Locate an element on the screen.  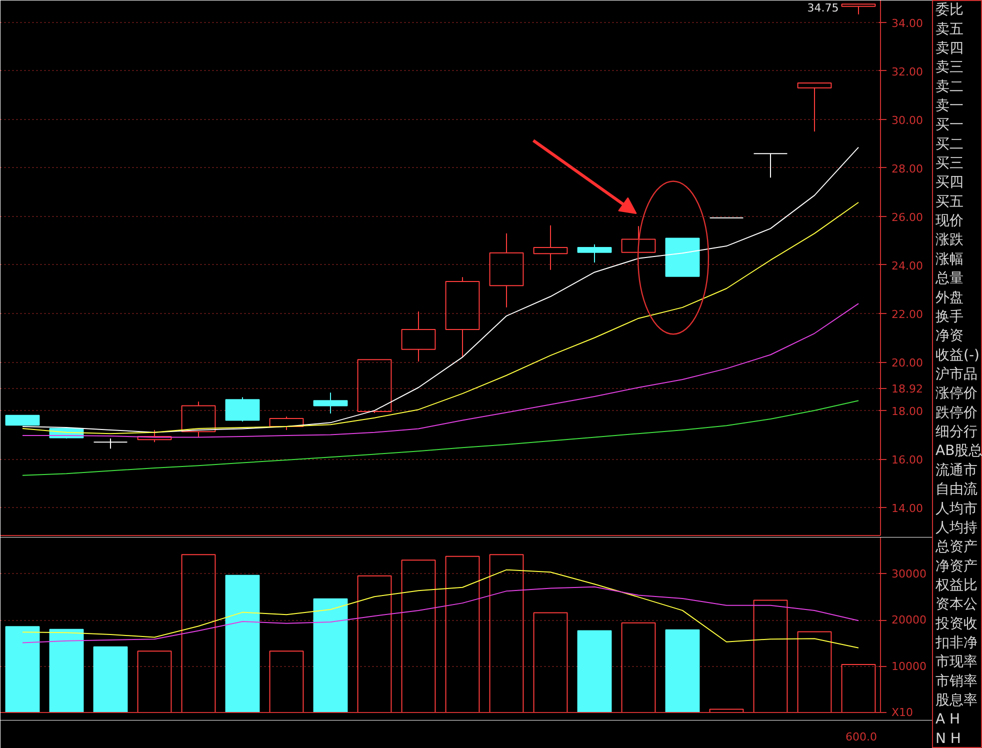
text: 卖五 is located at coordinates (950, 29).